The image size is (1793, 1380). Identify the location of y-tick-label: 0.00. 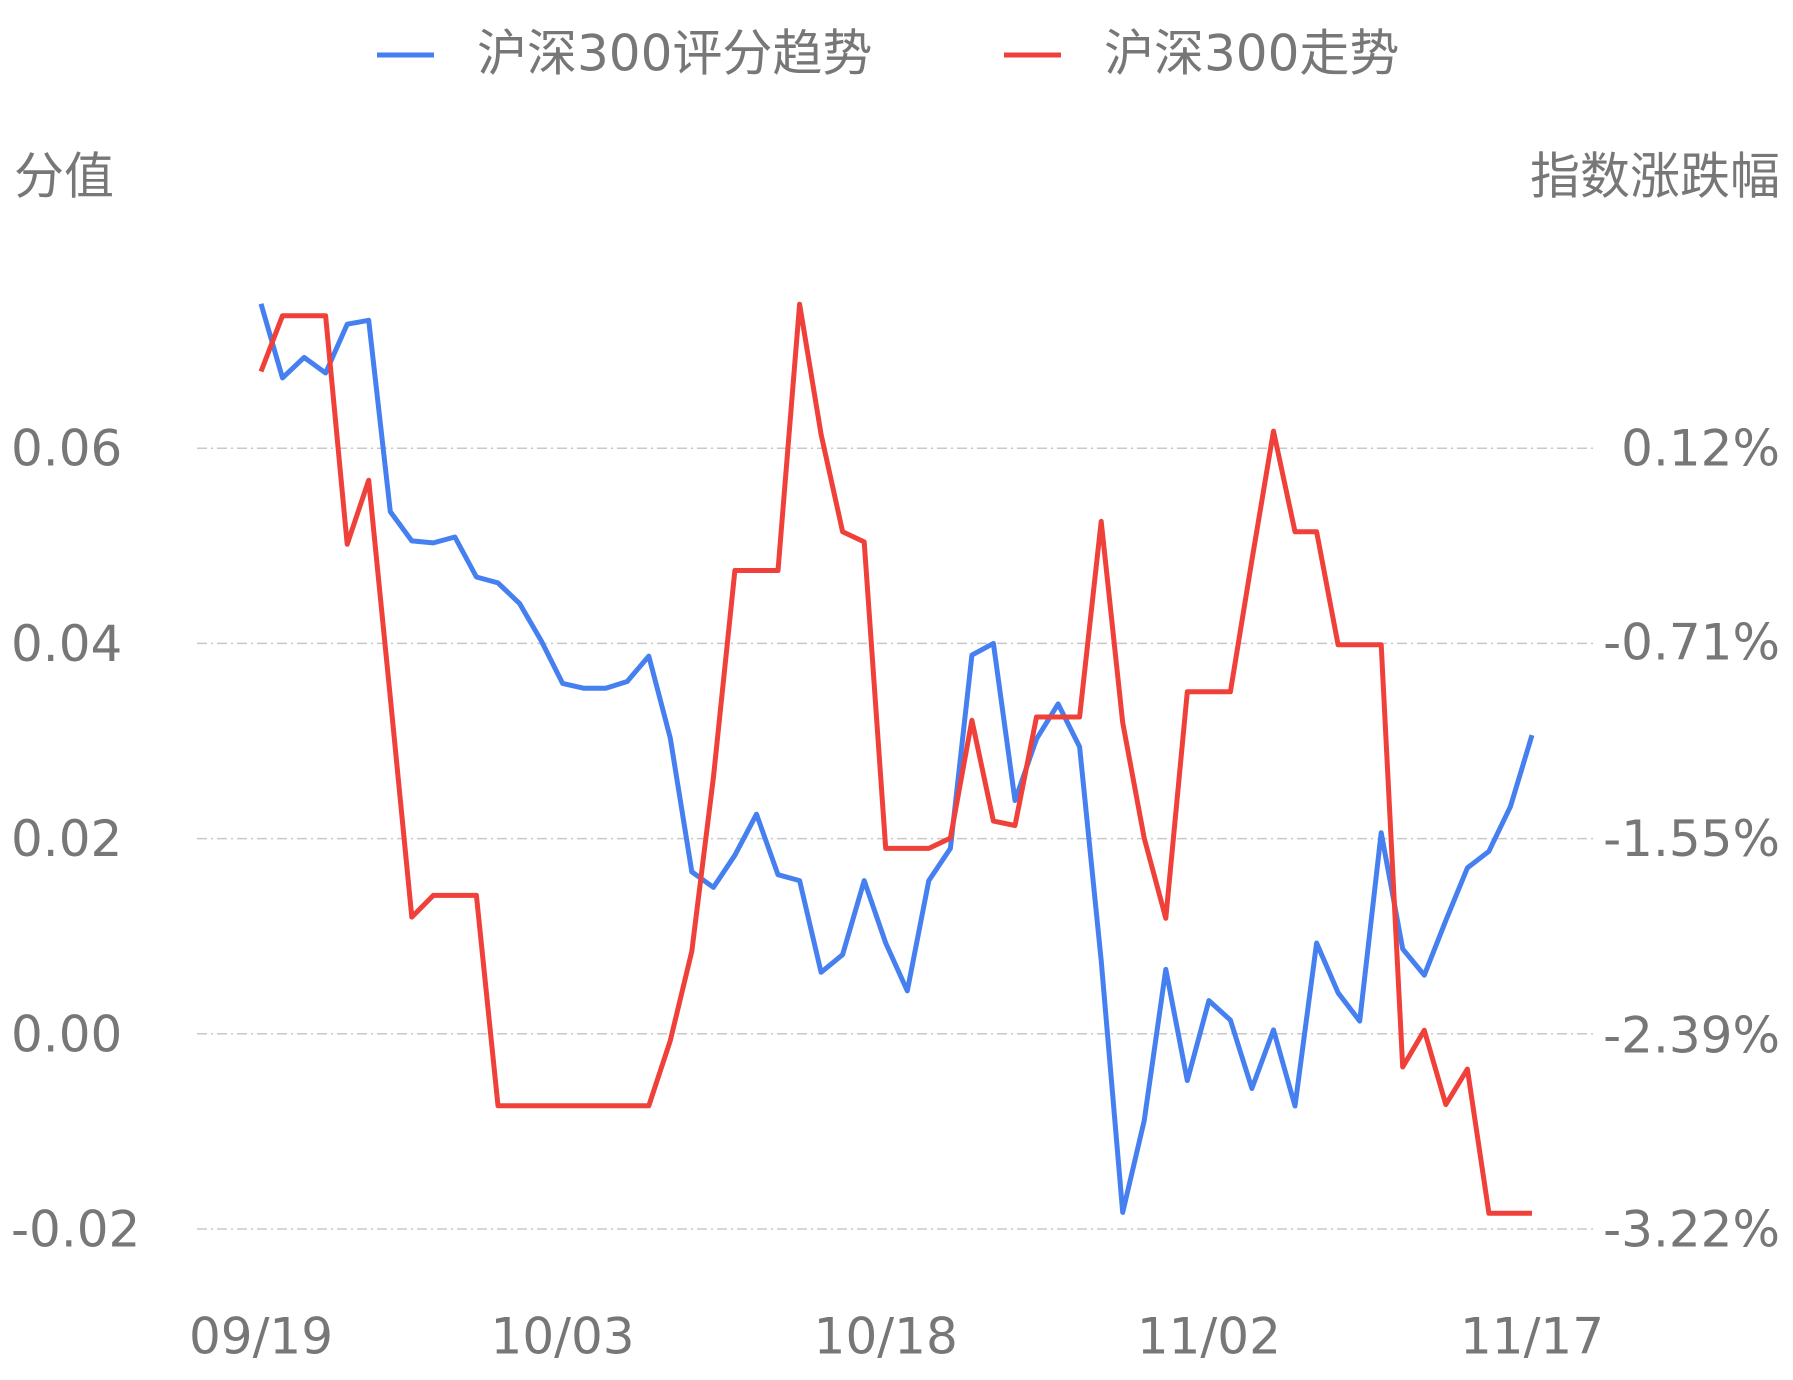
(66, 1034).